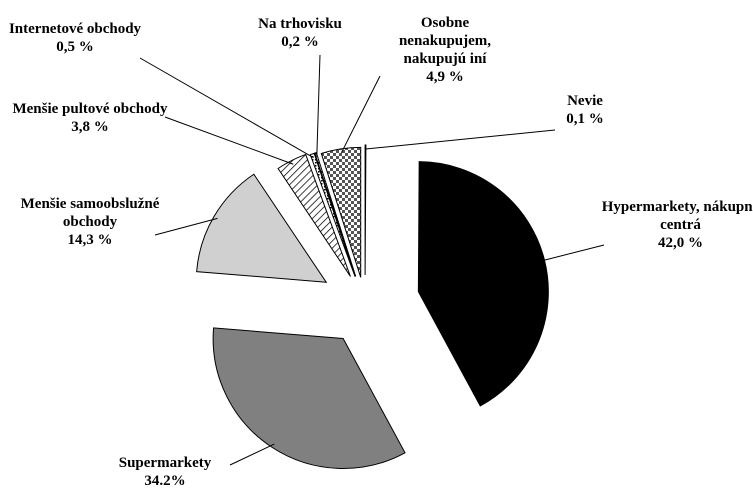 This screenshot has height=490, width=753. What do you see at coordinates (445, 77) in the screenshot?
I see `value-label: 4,9 %` at bounding box center [445, 77].